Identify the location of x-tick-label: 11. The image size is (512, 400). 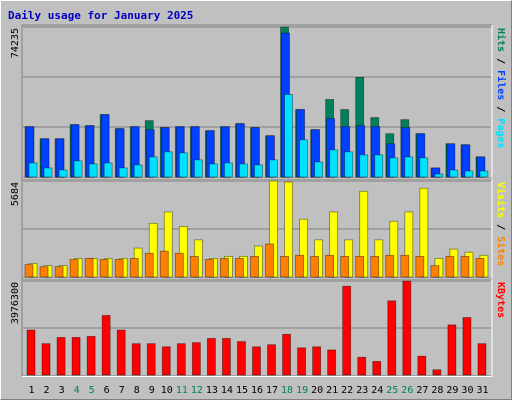
(182, 390).